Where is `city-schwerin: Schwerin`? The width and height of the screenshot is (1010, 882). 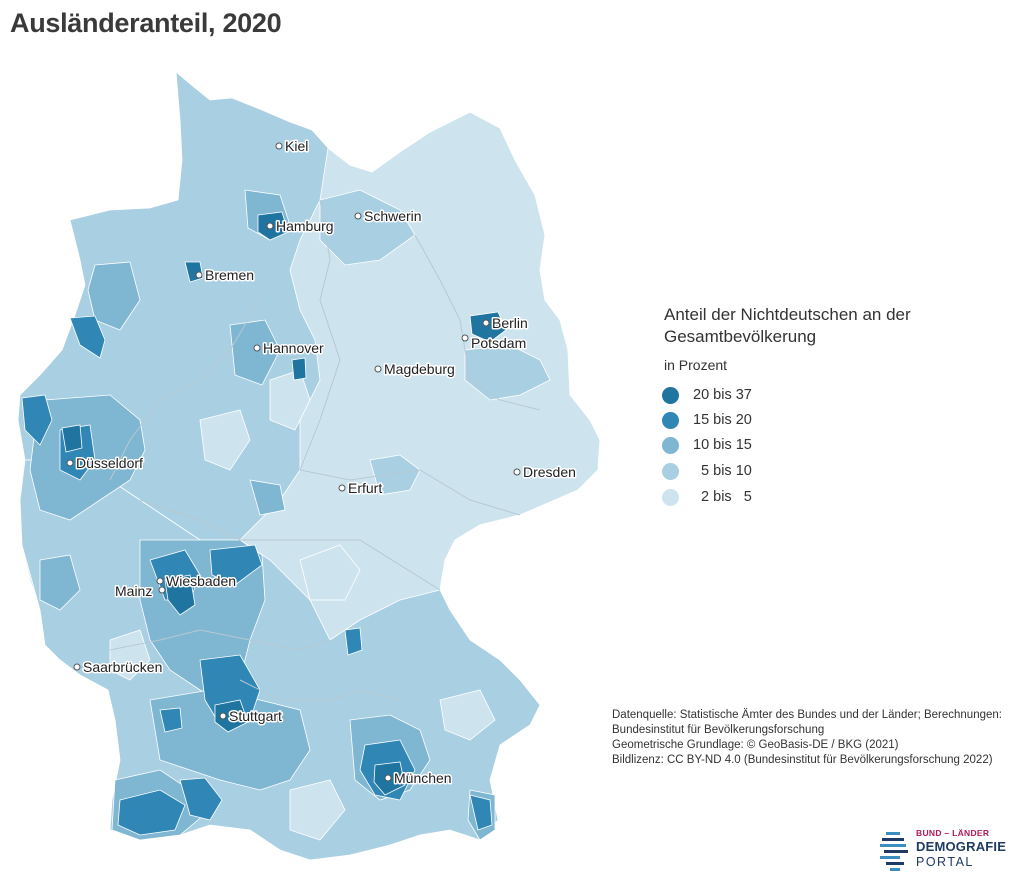
city-schwerin: Schwerin is located at coordinates (388, 216).